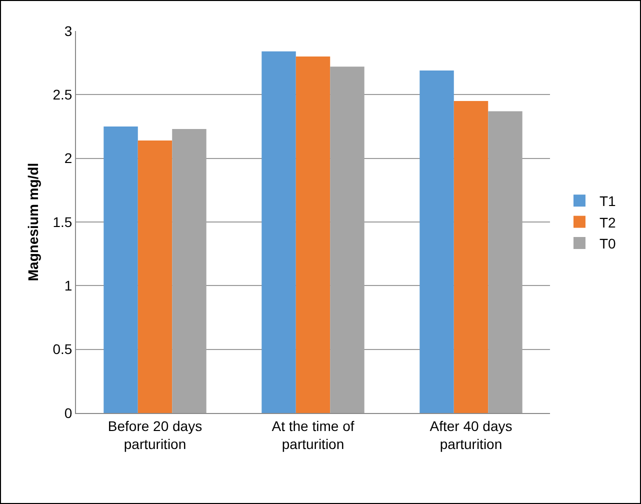 The height and width of the screenshot is (504, 641). Describe the element at coordinates (313, 435) in the screenshot. I see `x-tick-label: At the time of parturition` at that location.